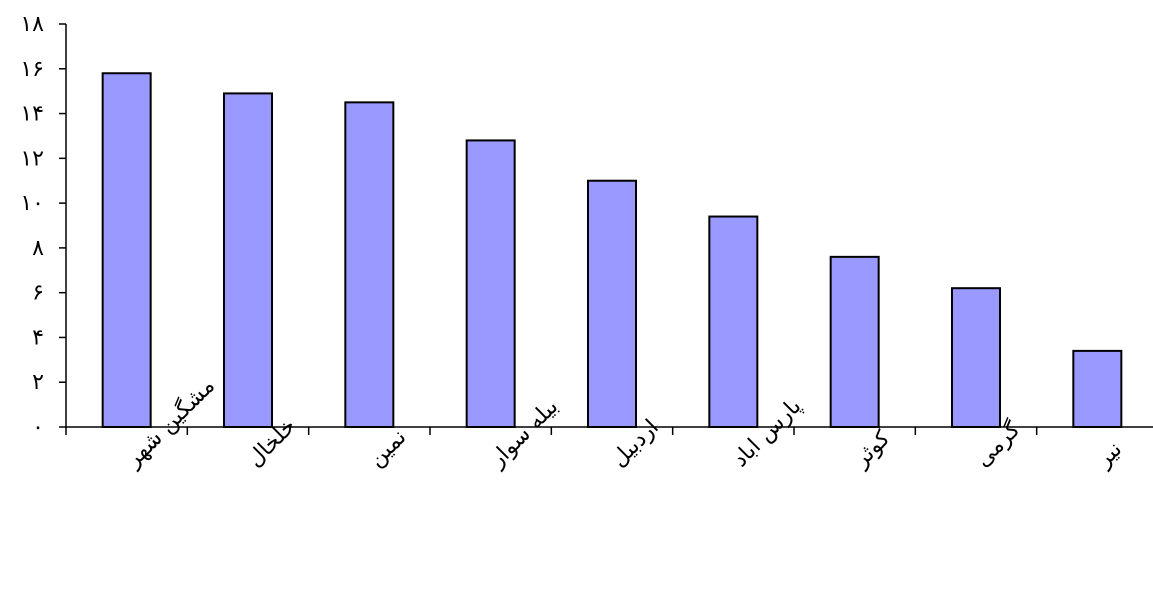 The image size is (1153, 591). Describe the element at coordinates (32, 24) in the screenshot. I see `y-tick-label: ۱۸` at that location.